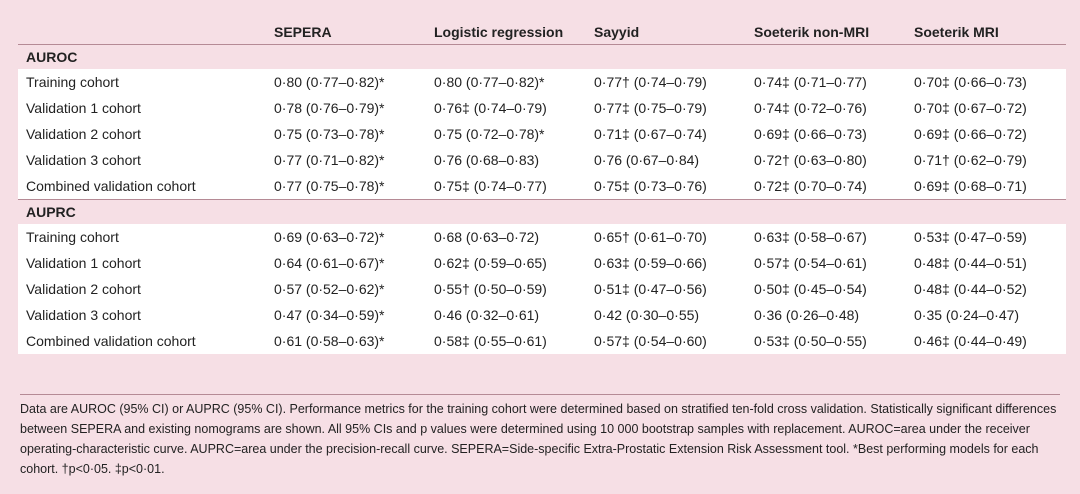  What do you see at coordinates (666, 82) in the screenshot?
I see `table-cell: 0·77† (0·74–0·79)` at bounding box center [666, 82].